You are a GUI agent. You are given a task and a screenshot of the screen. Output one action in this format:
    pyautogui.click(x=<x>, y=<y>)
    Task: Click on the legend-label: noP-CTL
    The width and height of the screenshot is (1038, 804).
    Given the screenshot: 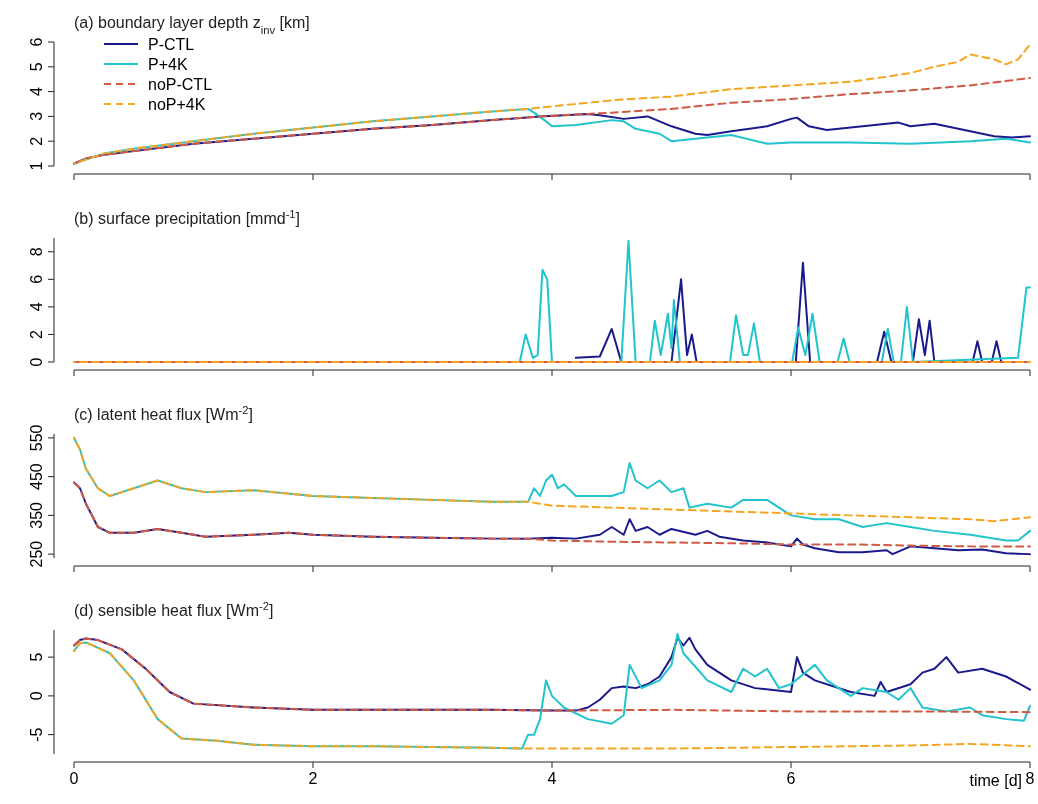 What is the action you would take?
    pyautogui.click(x=180, y=84)
    